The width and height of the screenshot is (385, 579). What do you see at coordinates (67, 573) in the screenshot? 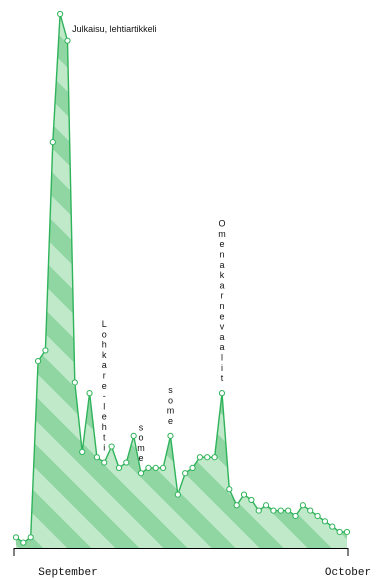
I see `x-tick-label-september: September` at bounding box center [67, 573].